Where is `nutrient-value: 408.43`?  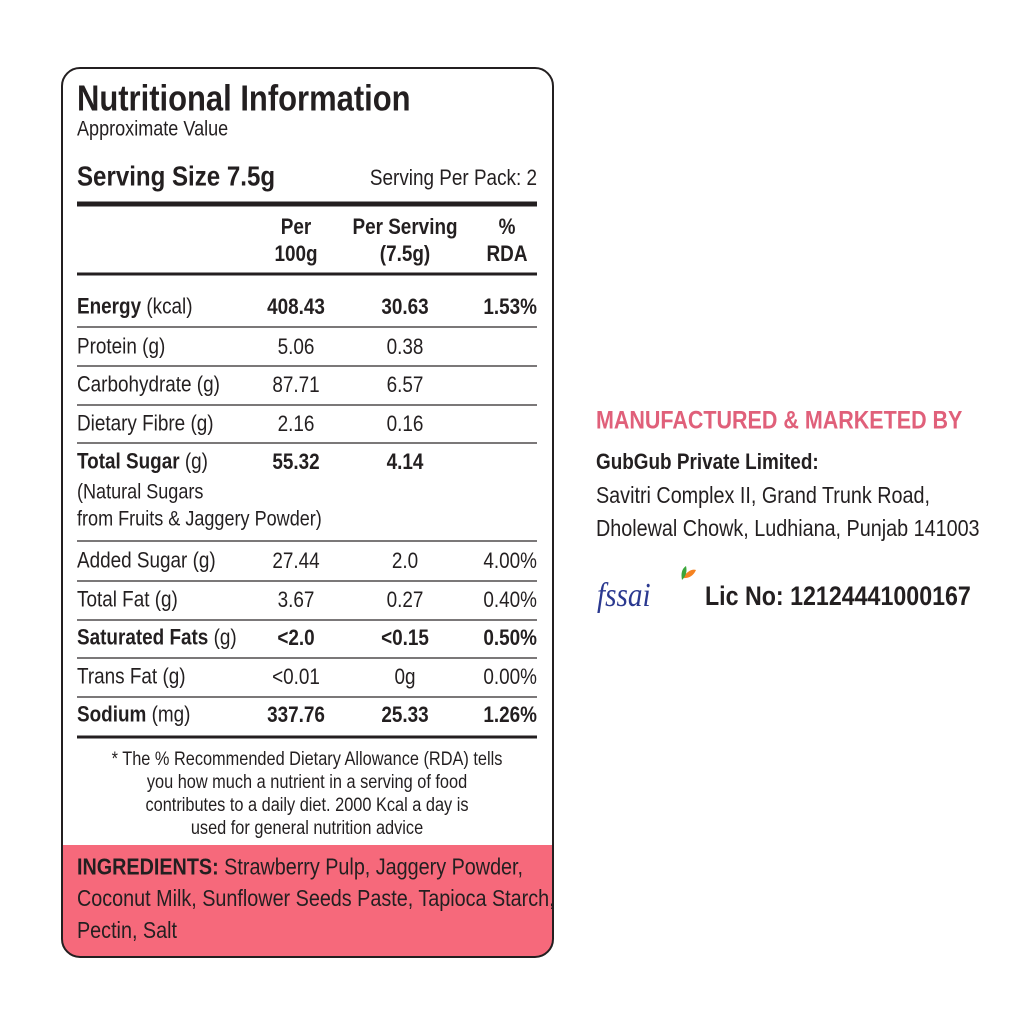
nutrient-value: 408.43 is located at coordinates (296, 307).